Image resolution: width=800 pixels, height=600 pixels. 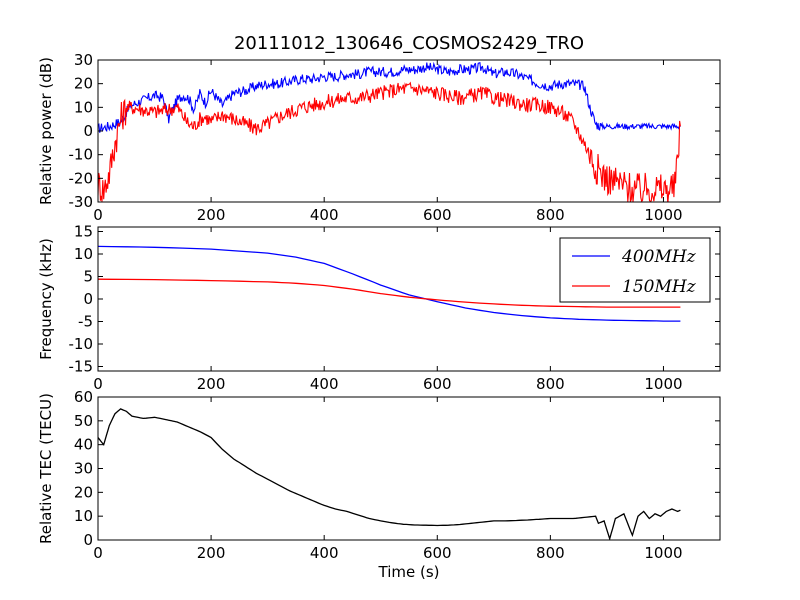 I want to click on y-tick-label: 5, so click(x=88, y=277).